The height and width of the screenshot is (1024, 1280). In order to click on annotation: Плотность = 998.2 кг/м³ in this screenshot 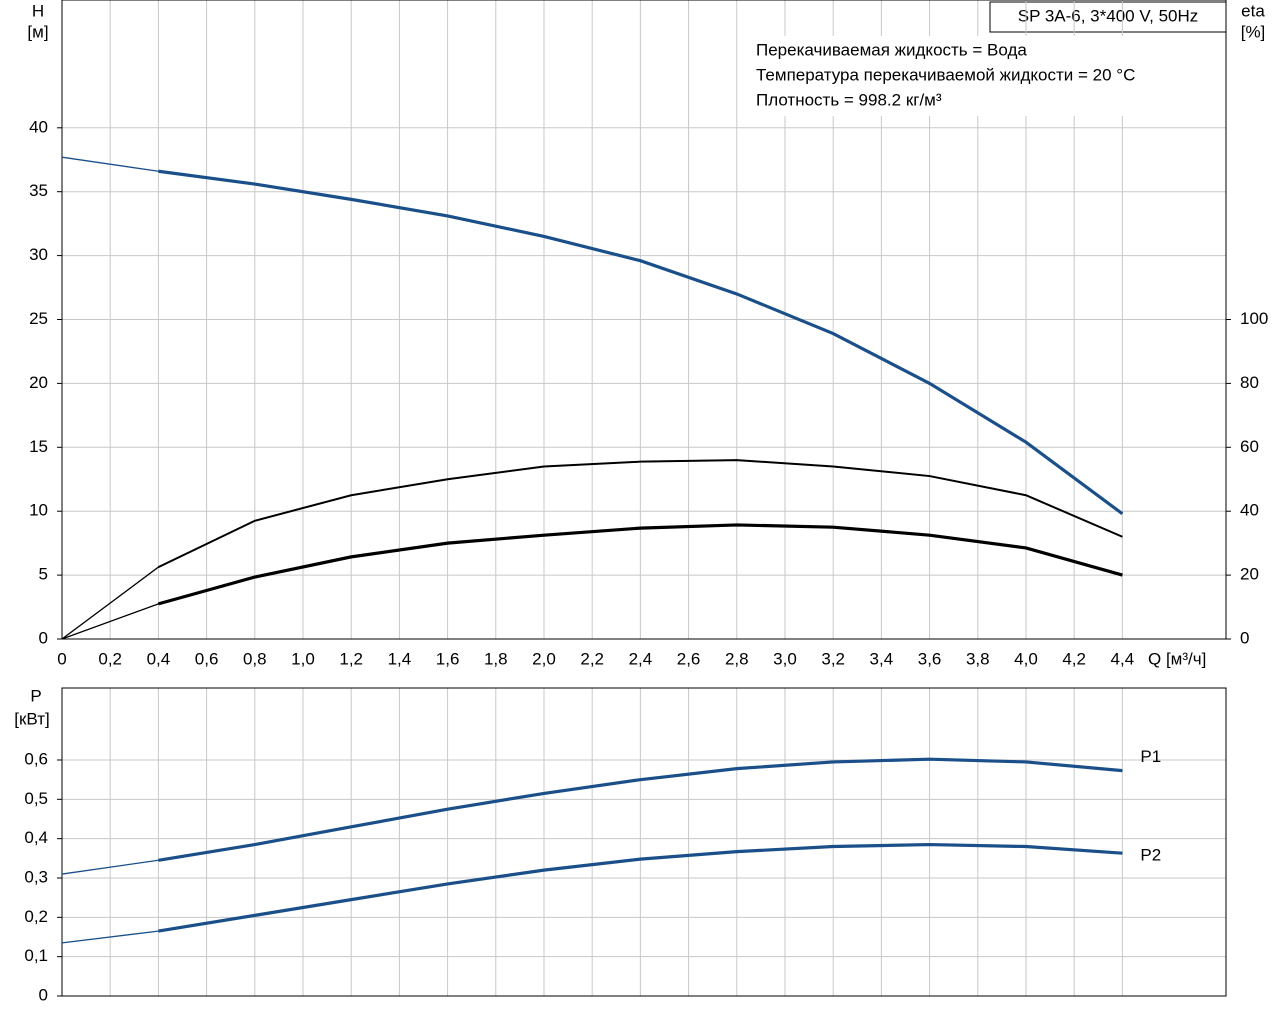, I will do `click(849, 99)`.